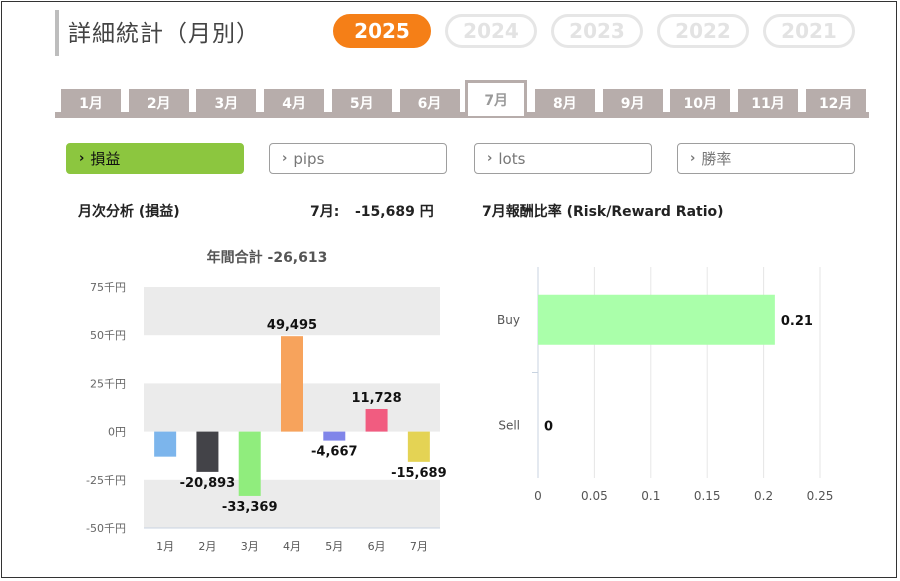 The image size is (900, 581). What do you see at coordinates (108, 335) in the screenshot?
I see `y-tick-label: 50千円` at bounding box center [108, 335].